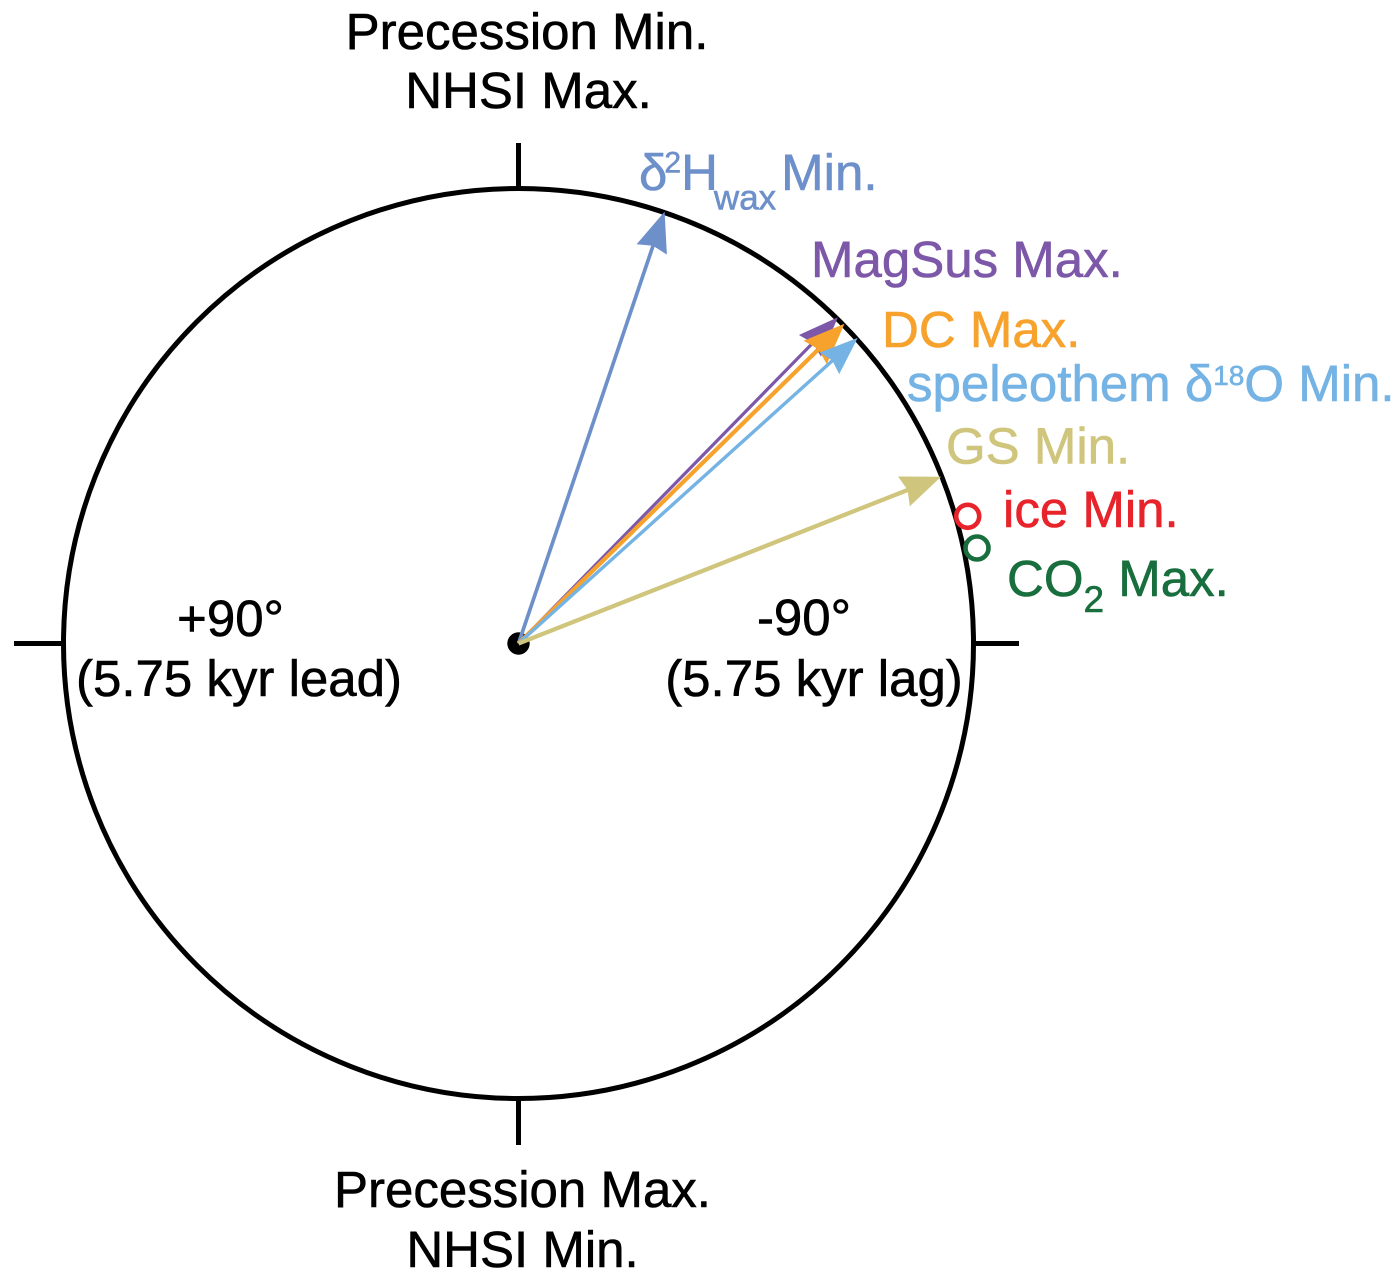 This screenshot has height=1283, width=1398. I want to click on svg-text: Precession Max., so click(522, 1189).